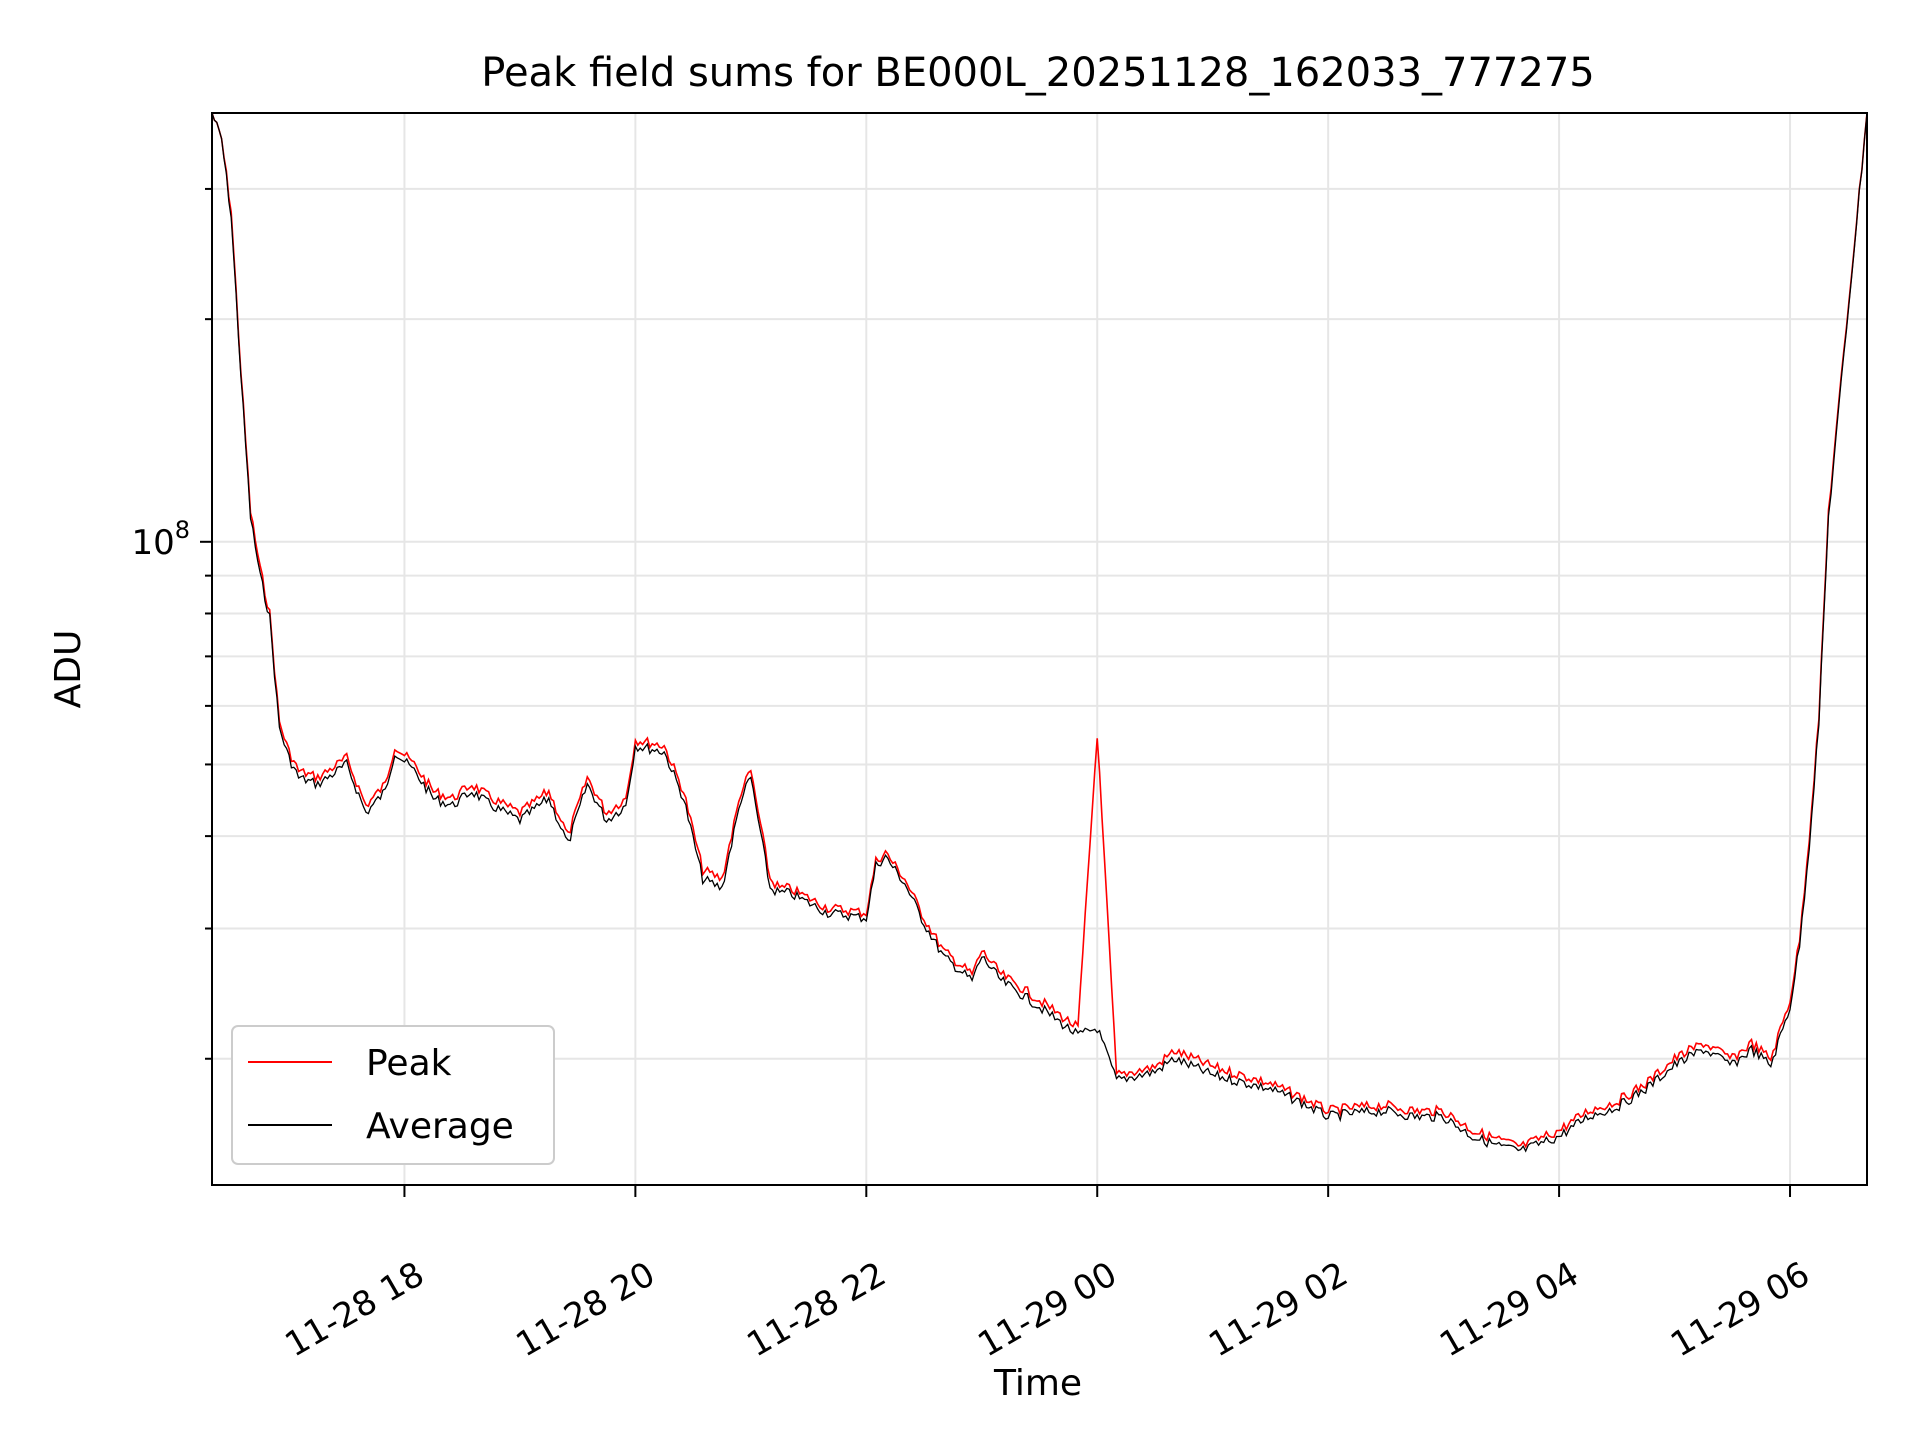 This screenshot has width=1920, height=1440. Describe the element at coordinates (160, 539) in the screenshot. I see `y-tick-label: 108` at that location.